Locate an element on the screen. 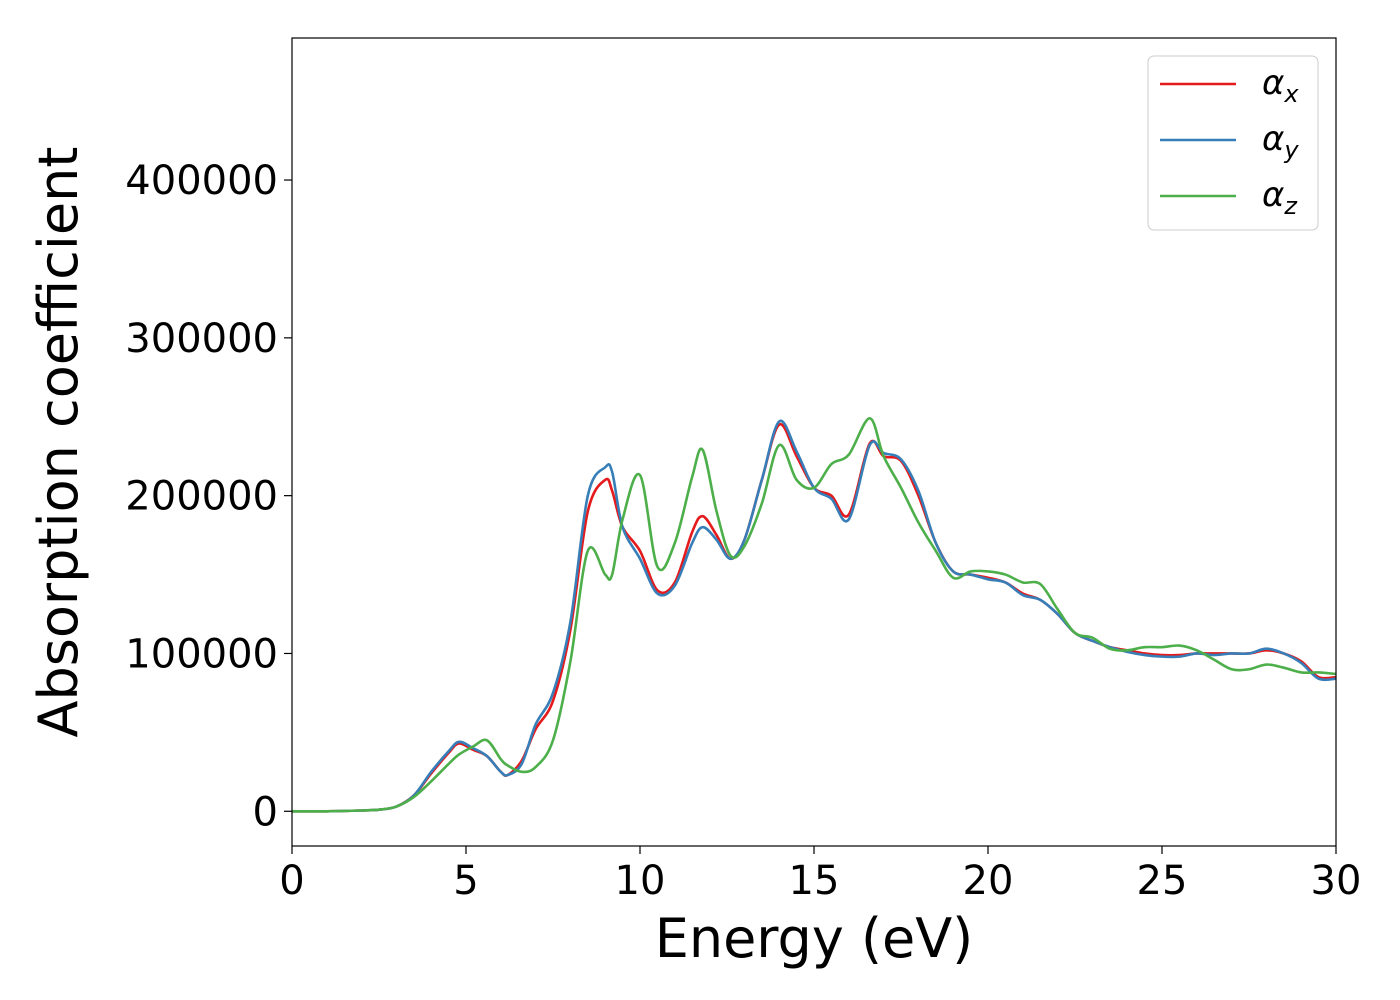 The width and height of the screenshot is (1400, 1000). y-tick-label: 100000 is located at coordinates (201, 654).